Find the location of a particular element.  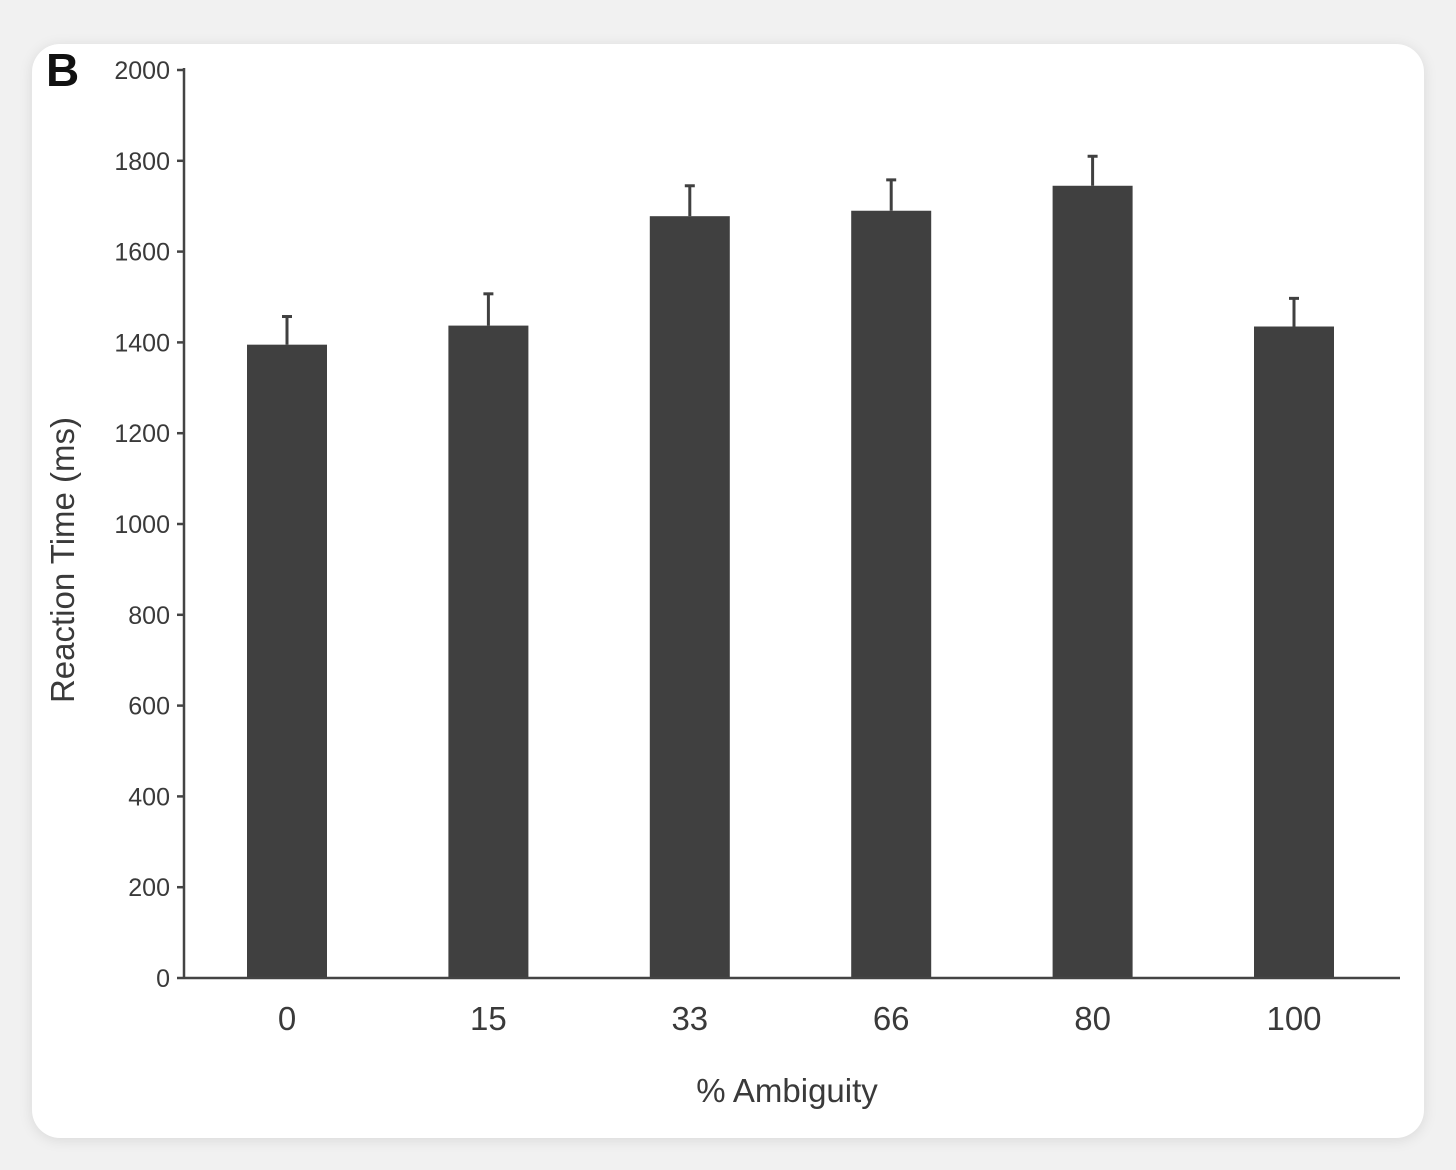

y-tick-label: 600 is located at coordinates (149, 707).